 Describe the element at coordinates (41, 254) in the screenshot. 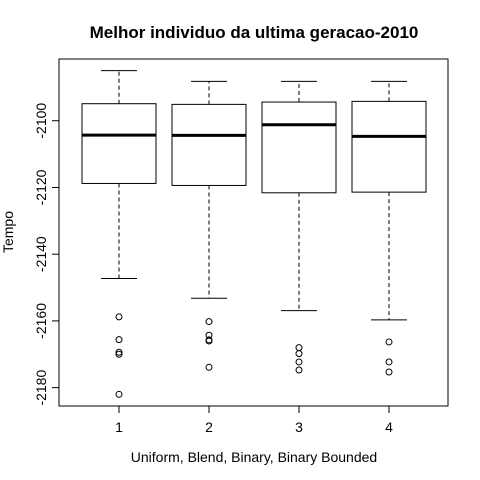

I see `y-tick-label: -2140` at that location.